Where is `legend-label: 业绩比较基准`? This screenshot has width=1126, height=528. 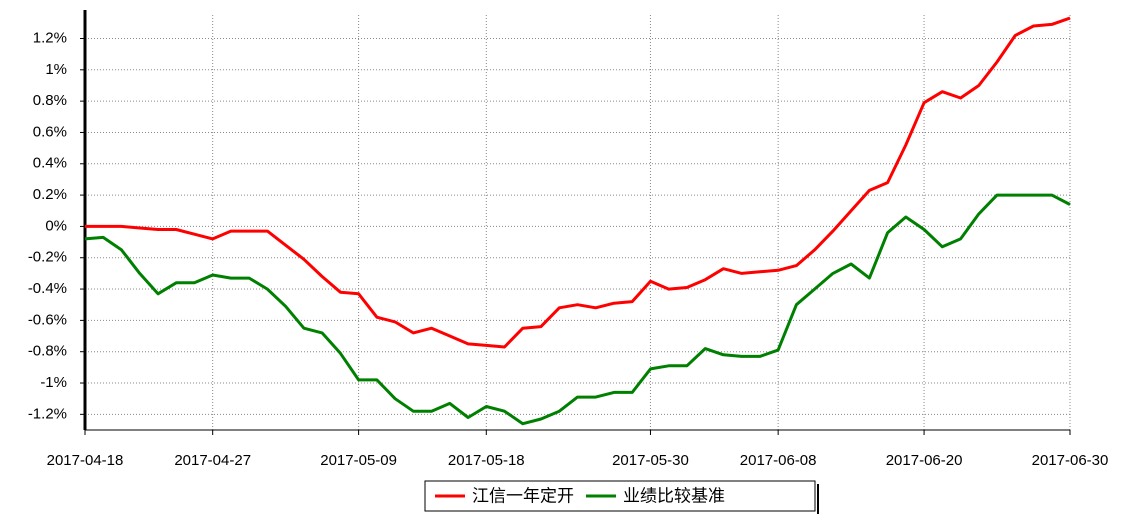
legend-label: 业绩比较基准 is located at coordinates (674, 495).